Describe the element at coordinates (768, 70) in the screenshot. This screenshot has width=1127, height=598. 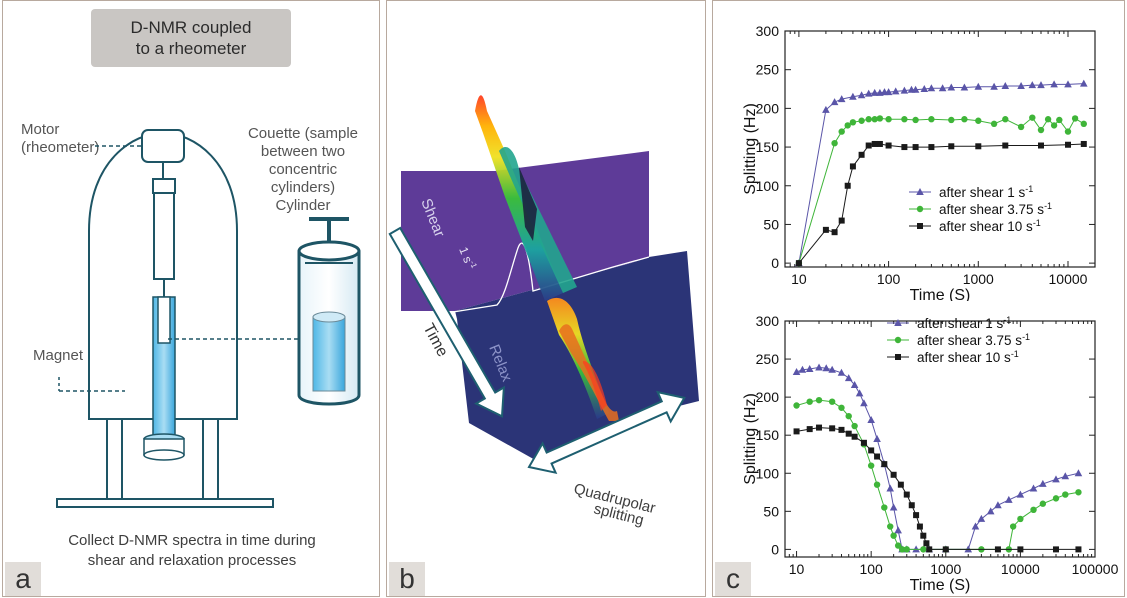
I see `chart0-ytick-label-5: 250` at that location.